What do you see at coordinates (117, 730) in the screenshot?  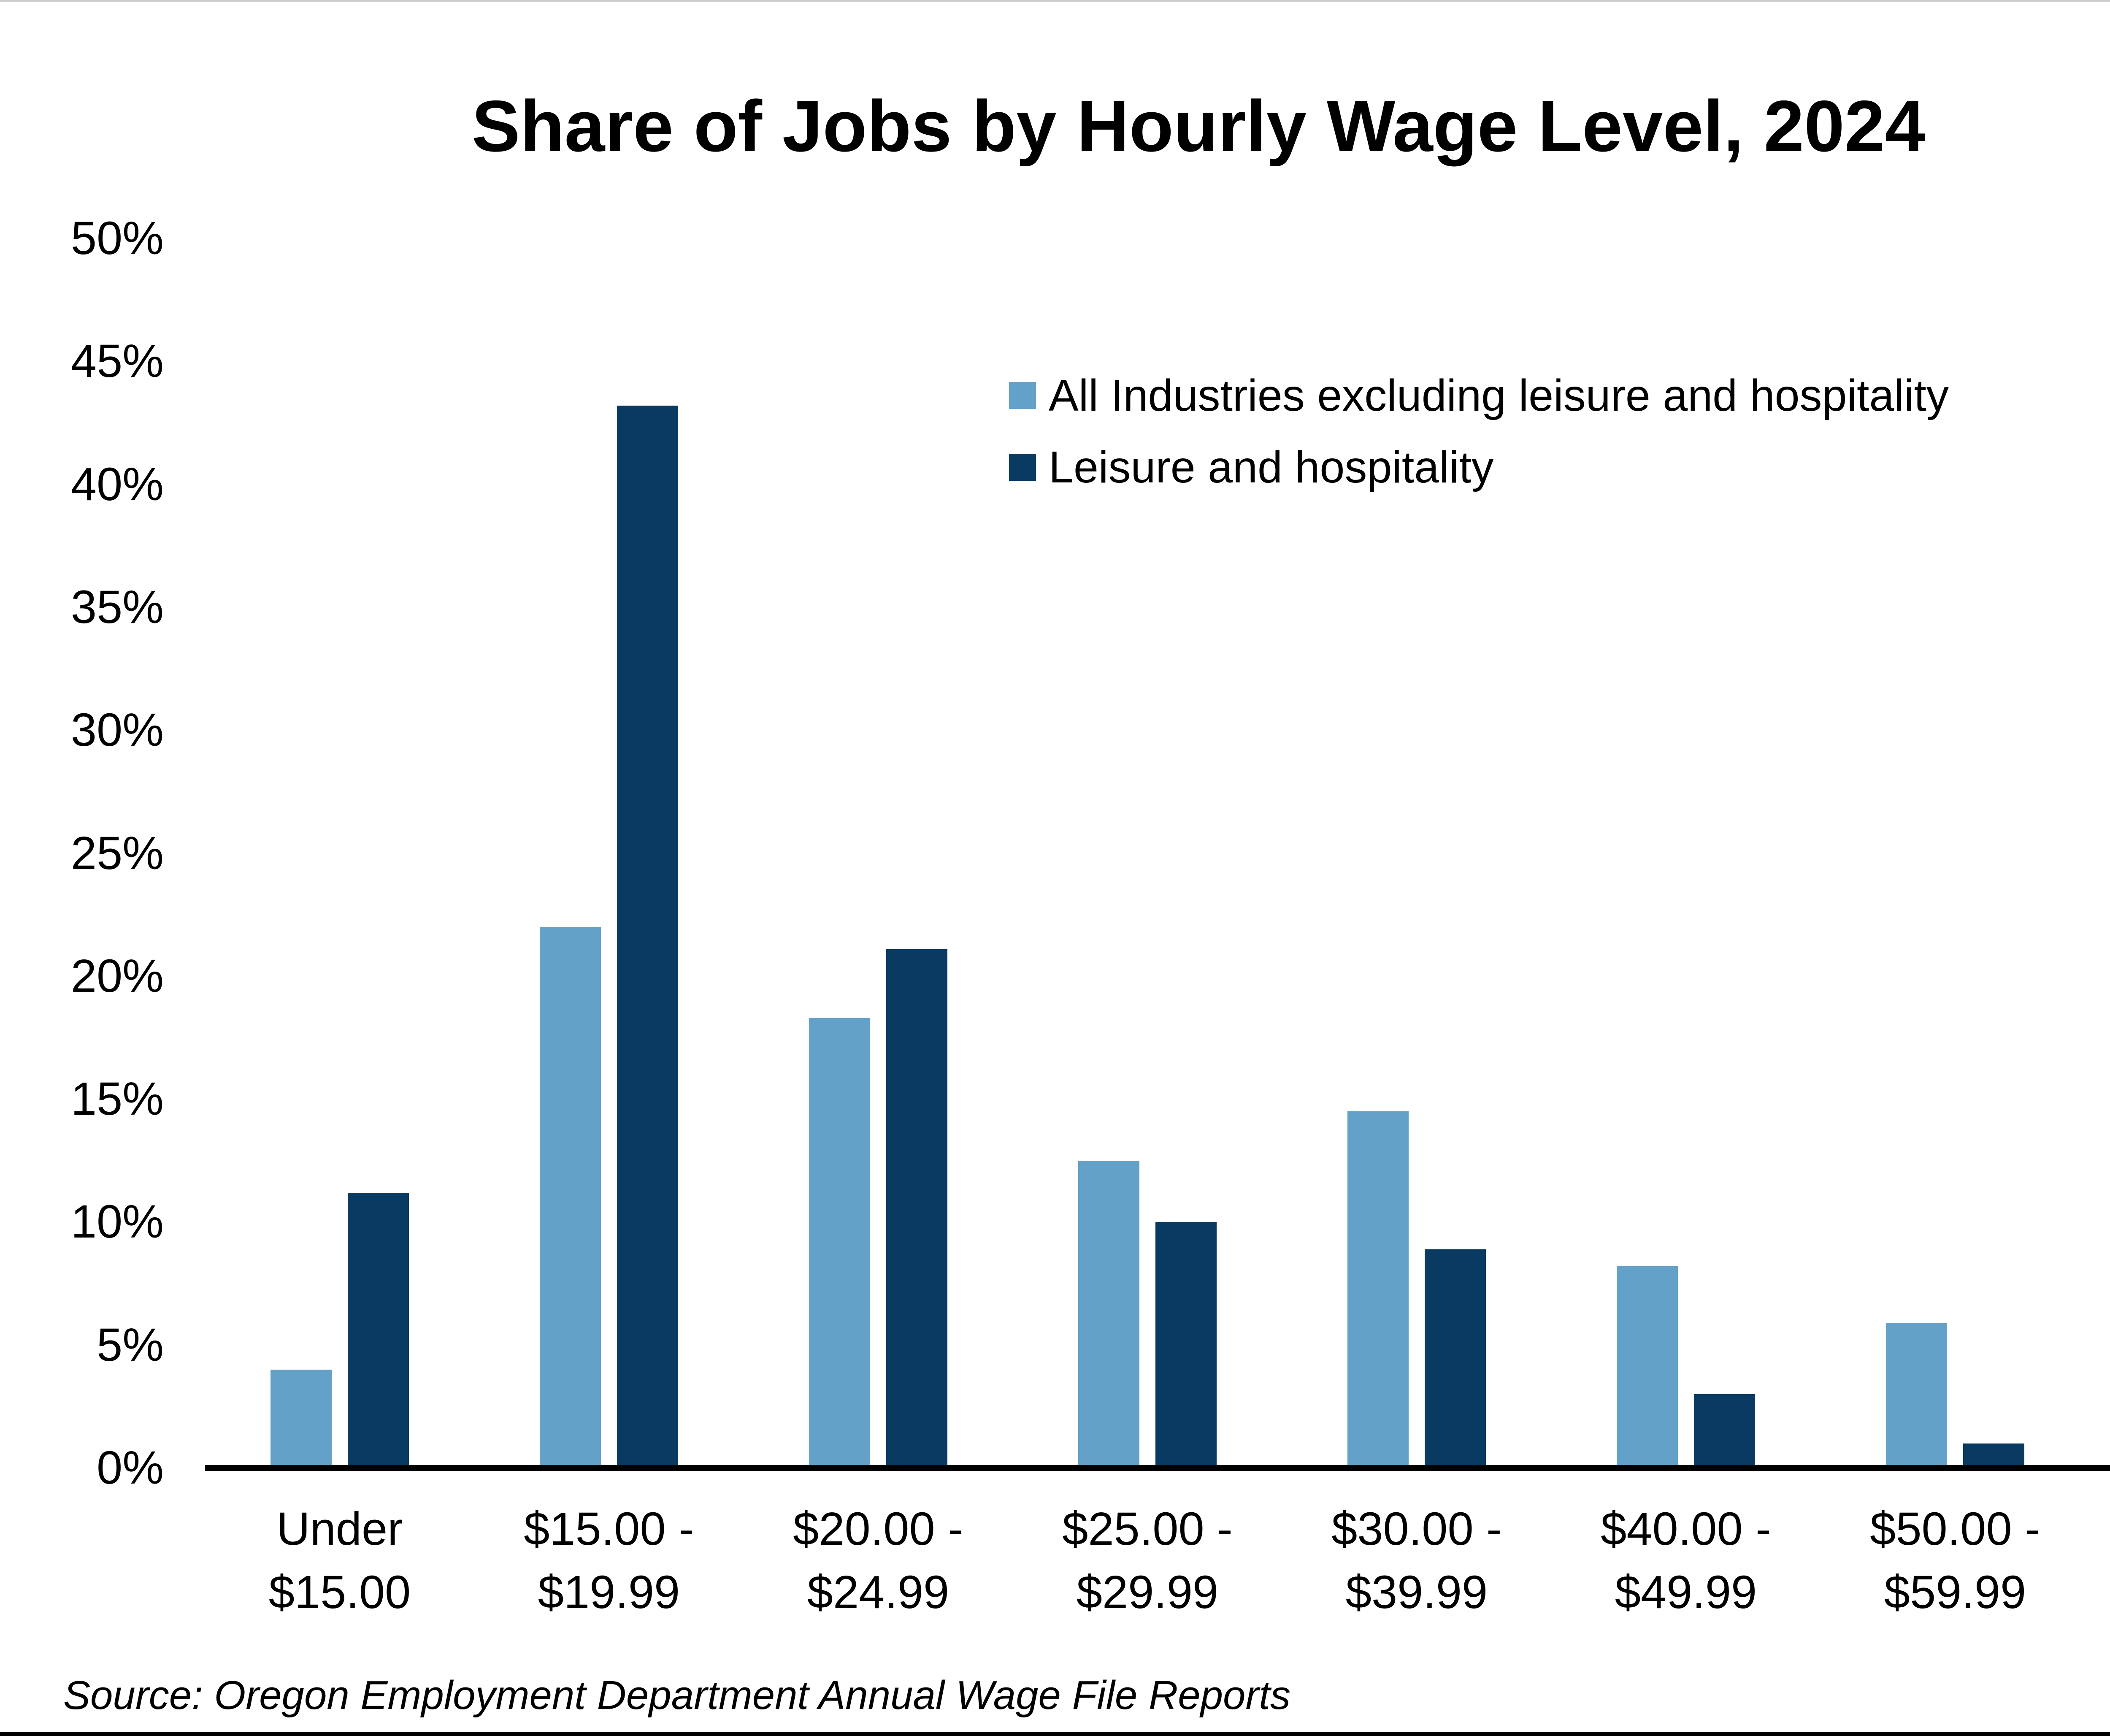 I see `y-tick-label: 30%` at bounding box center [117, 730].